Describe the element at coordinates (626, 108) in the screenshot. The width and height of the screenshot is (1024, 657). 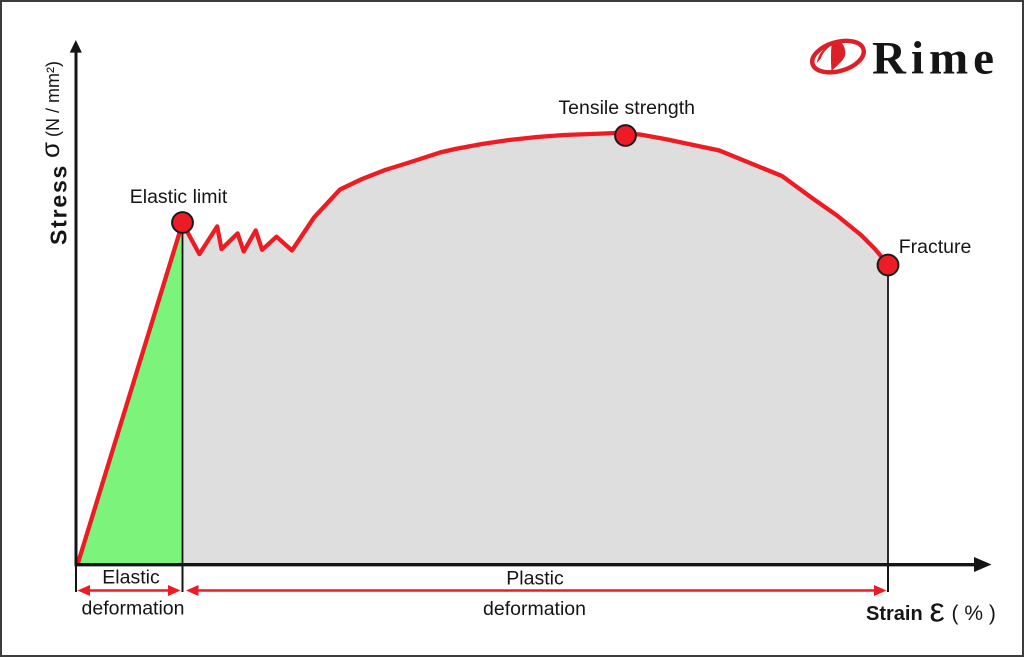
I see `svg-text: Tensile strength` at that location.